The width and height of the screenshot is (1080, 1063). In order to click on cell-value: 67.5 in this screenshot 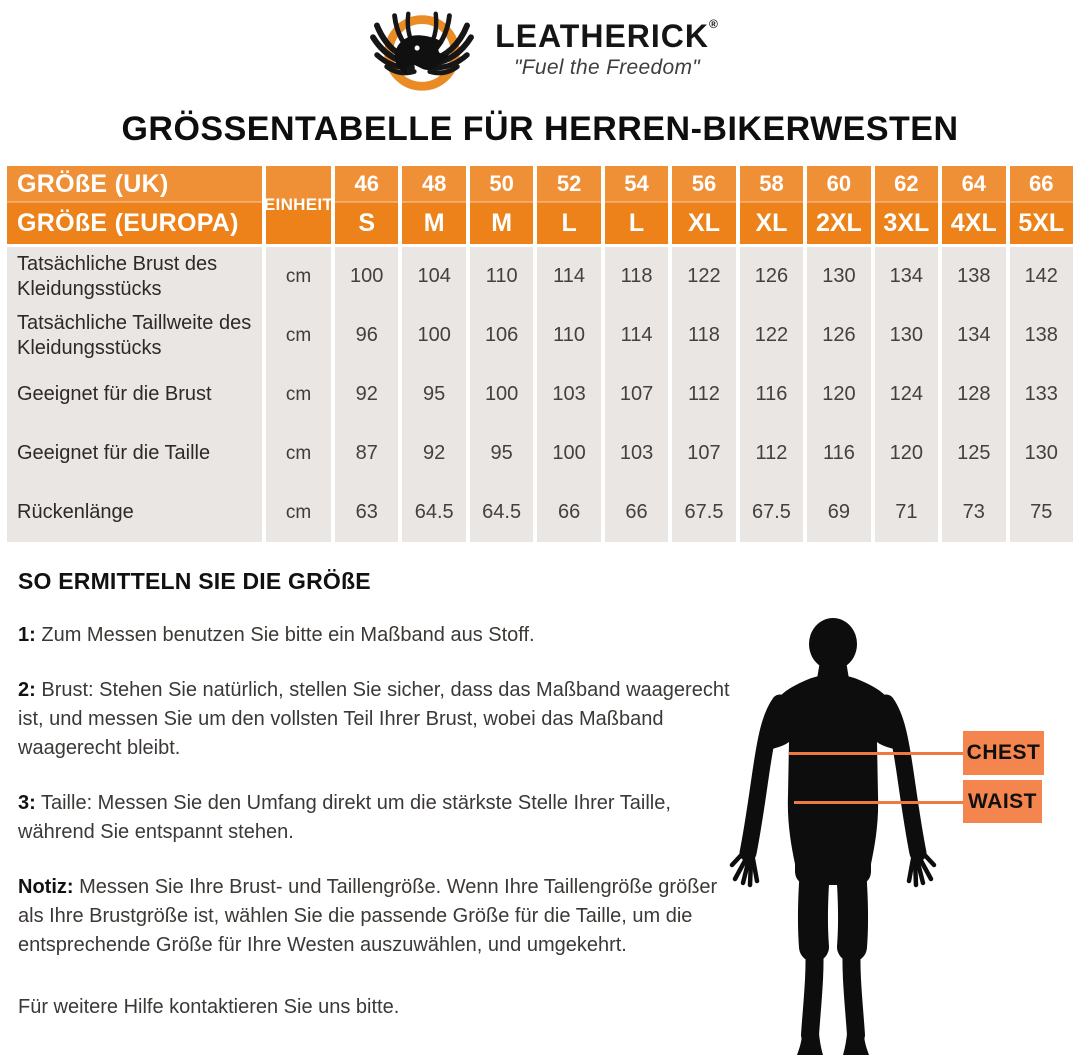, I will do `click(771, 512)`.